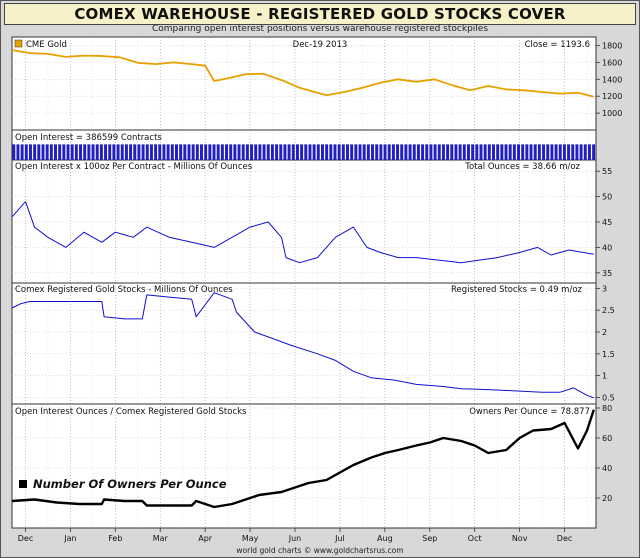 This screenshot has width=640, height=558. I want to click on y-tick-label: 35, so click(607, 273).